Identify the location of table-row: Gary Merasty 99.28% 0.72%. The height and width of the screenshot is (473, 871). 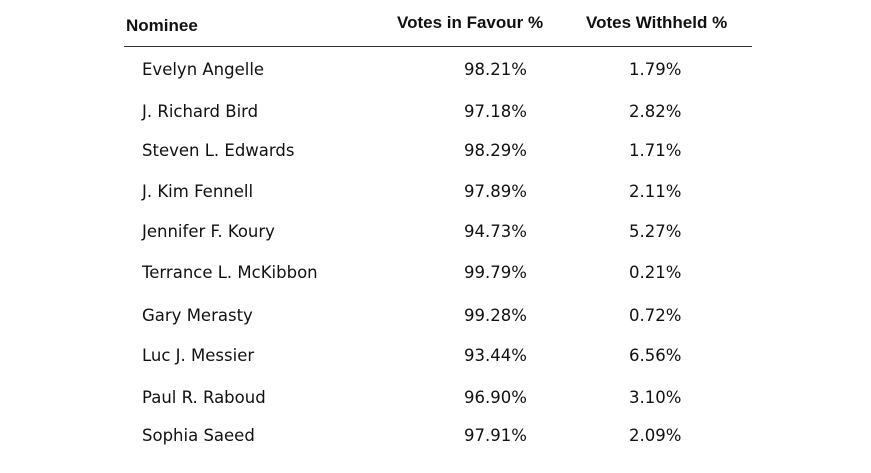
(438, 319).